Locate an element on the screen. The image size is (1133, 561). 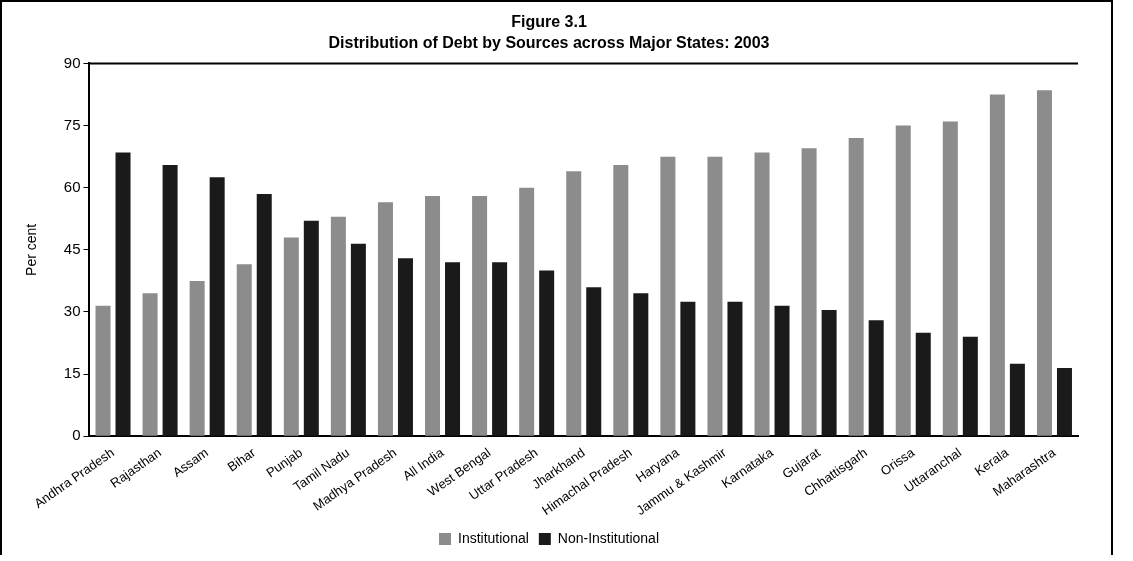
y-tick-label: 30 is located at coordinates (72, 311).